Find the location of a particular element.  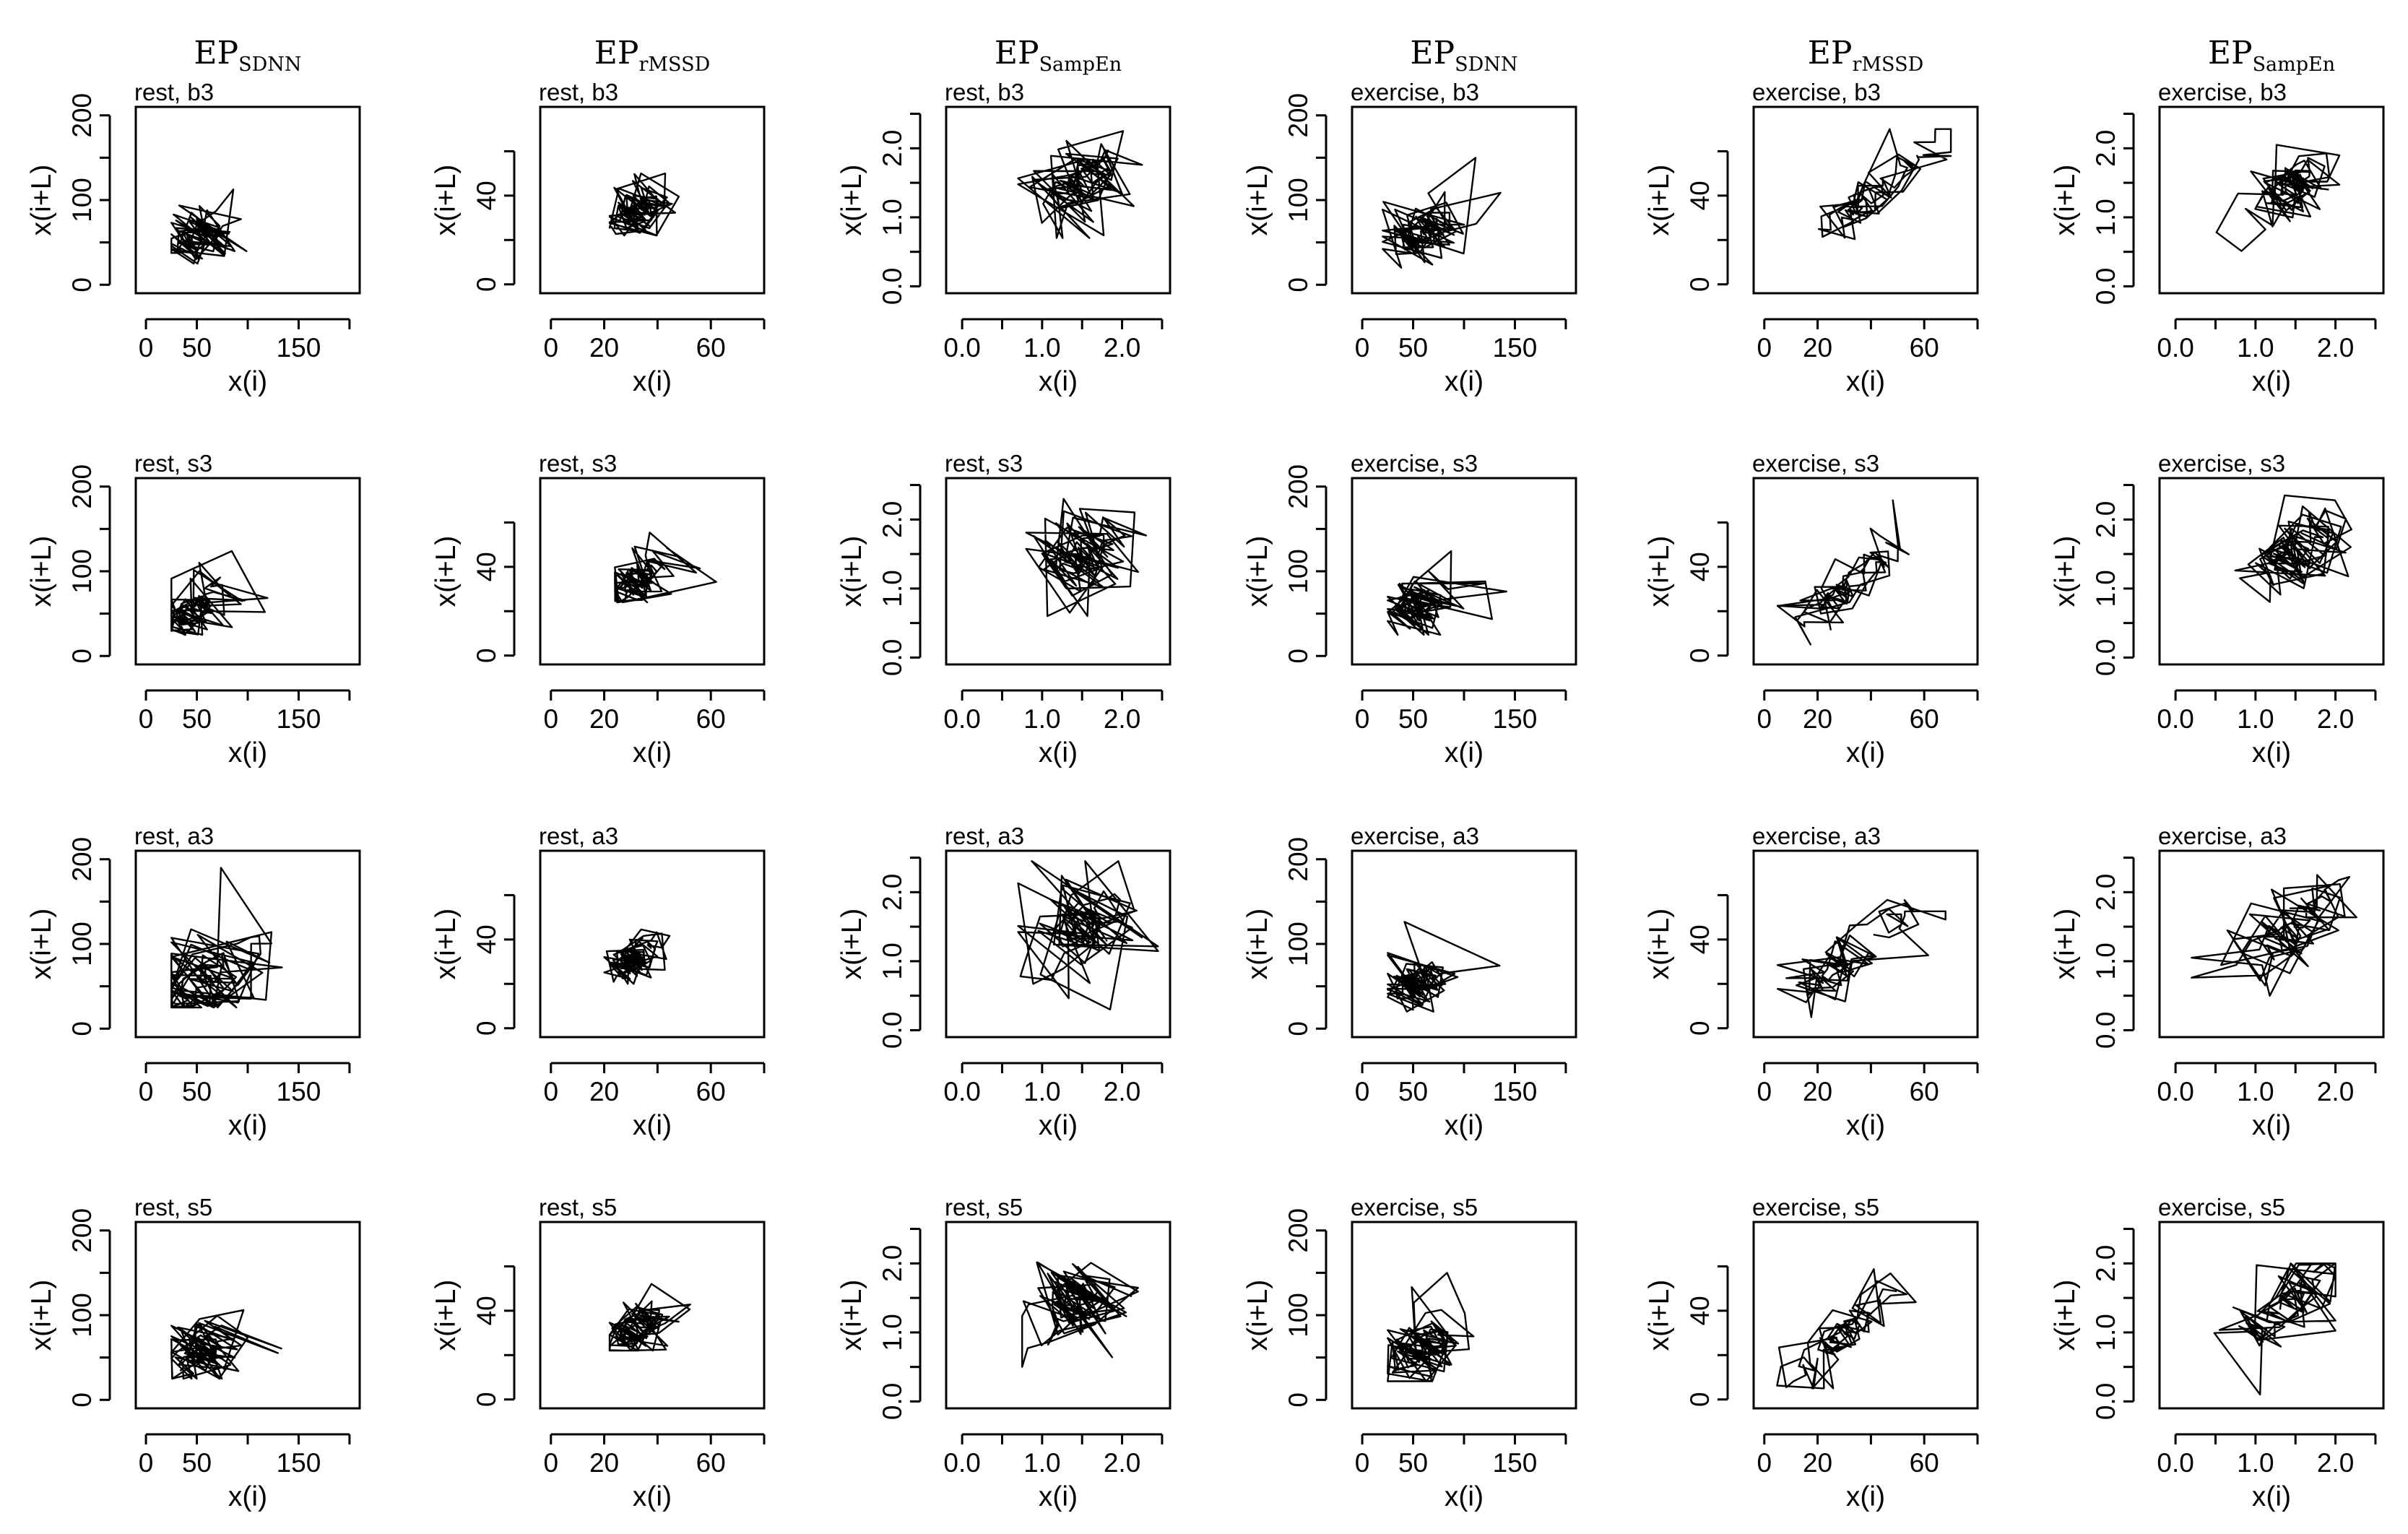

panel-rest_rmssd-b3: rest, b3 0 20 60 x(i) 0 40 x(i+L) is located at coordinates (598, 238).